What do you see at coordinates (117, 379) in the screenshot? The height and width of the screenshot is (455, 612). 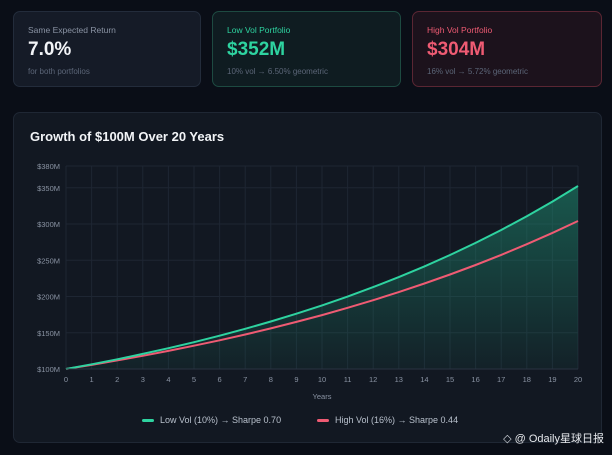 I see `x-tick-label: 2` at bounding box center [117, 379].